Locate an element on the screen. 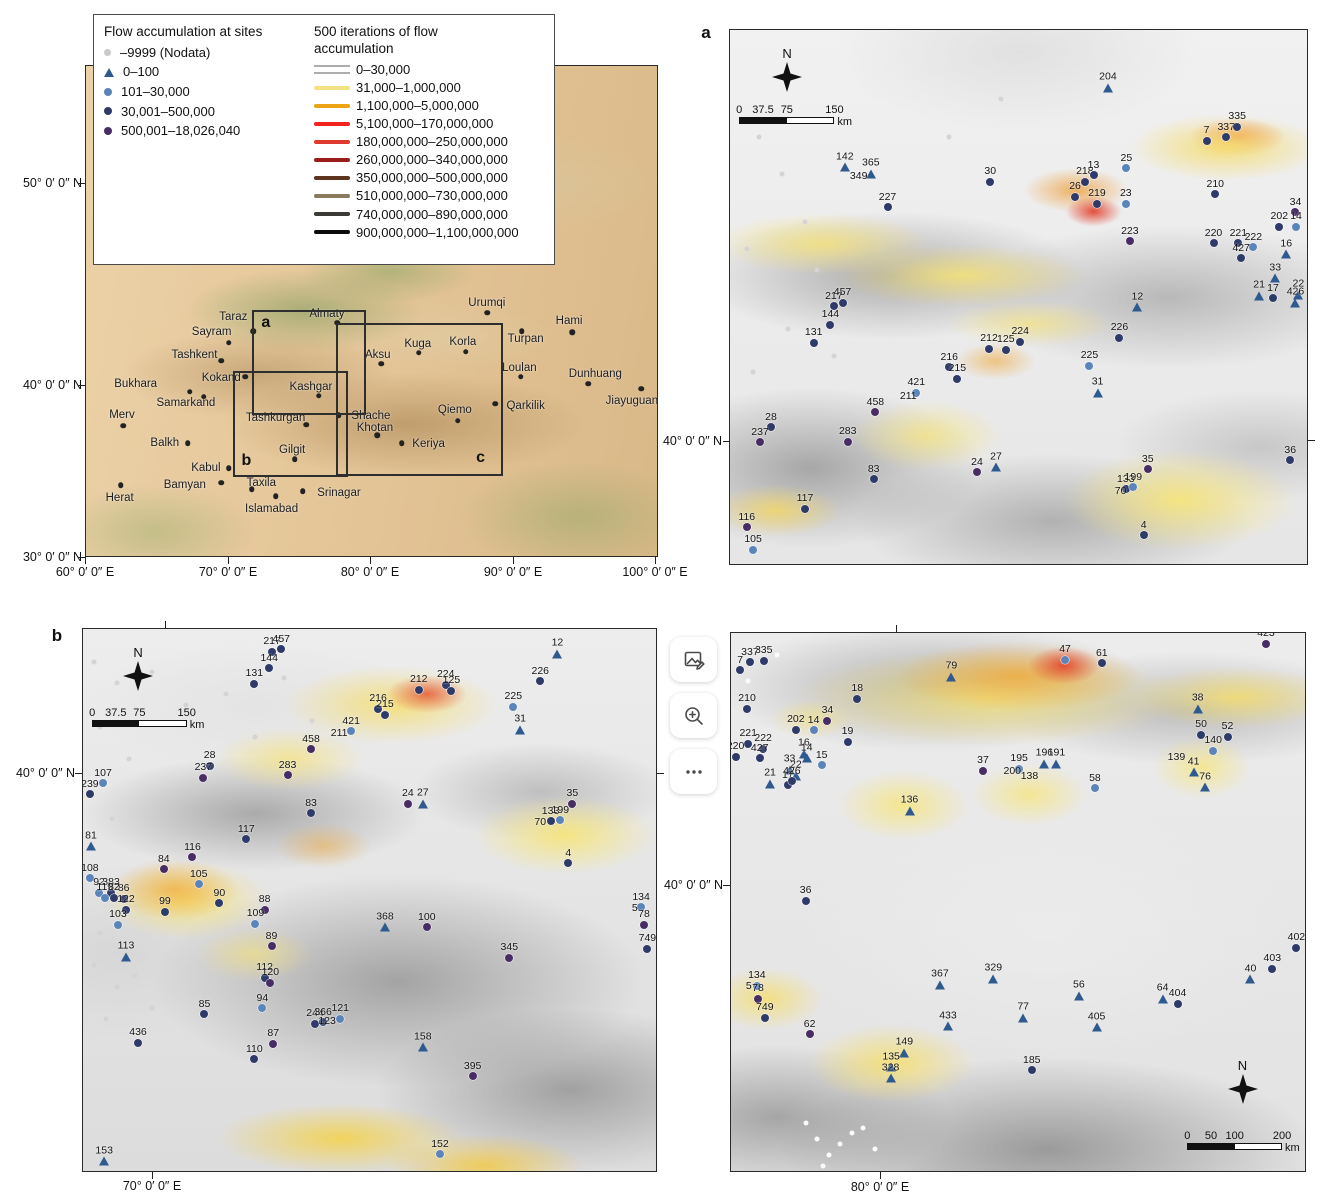  site-label: 457 is located at coordinates (842, 292).